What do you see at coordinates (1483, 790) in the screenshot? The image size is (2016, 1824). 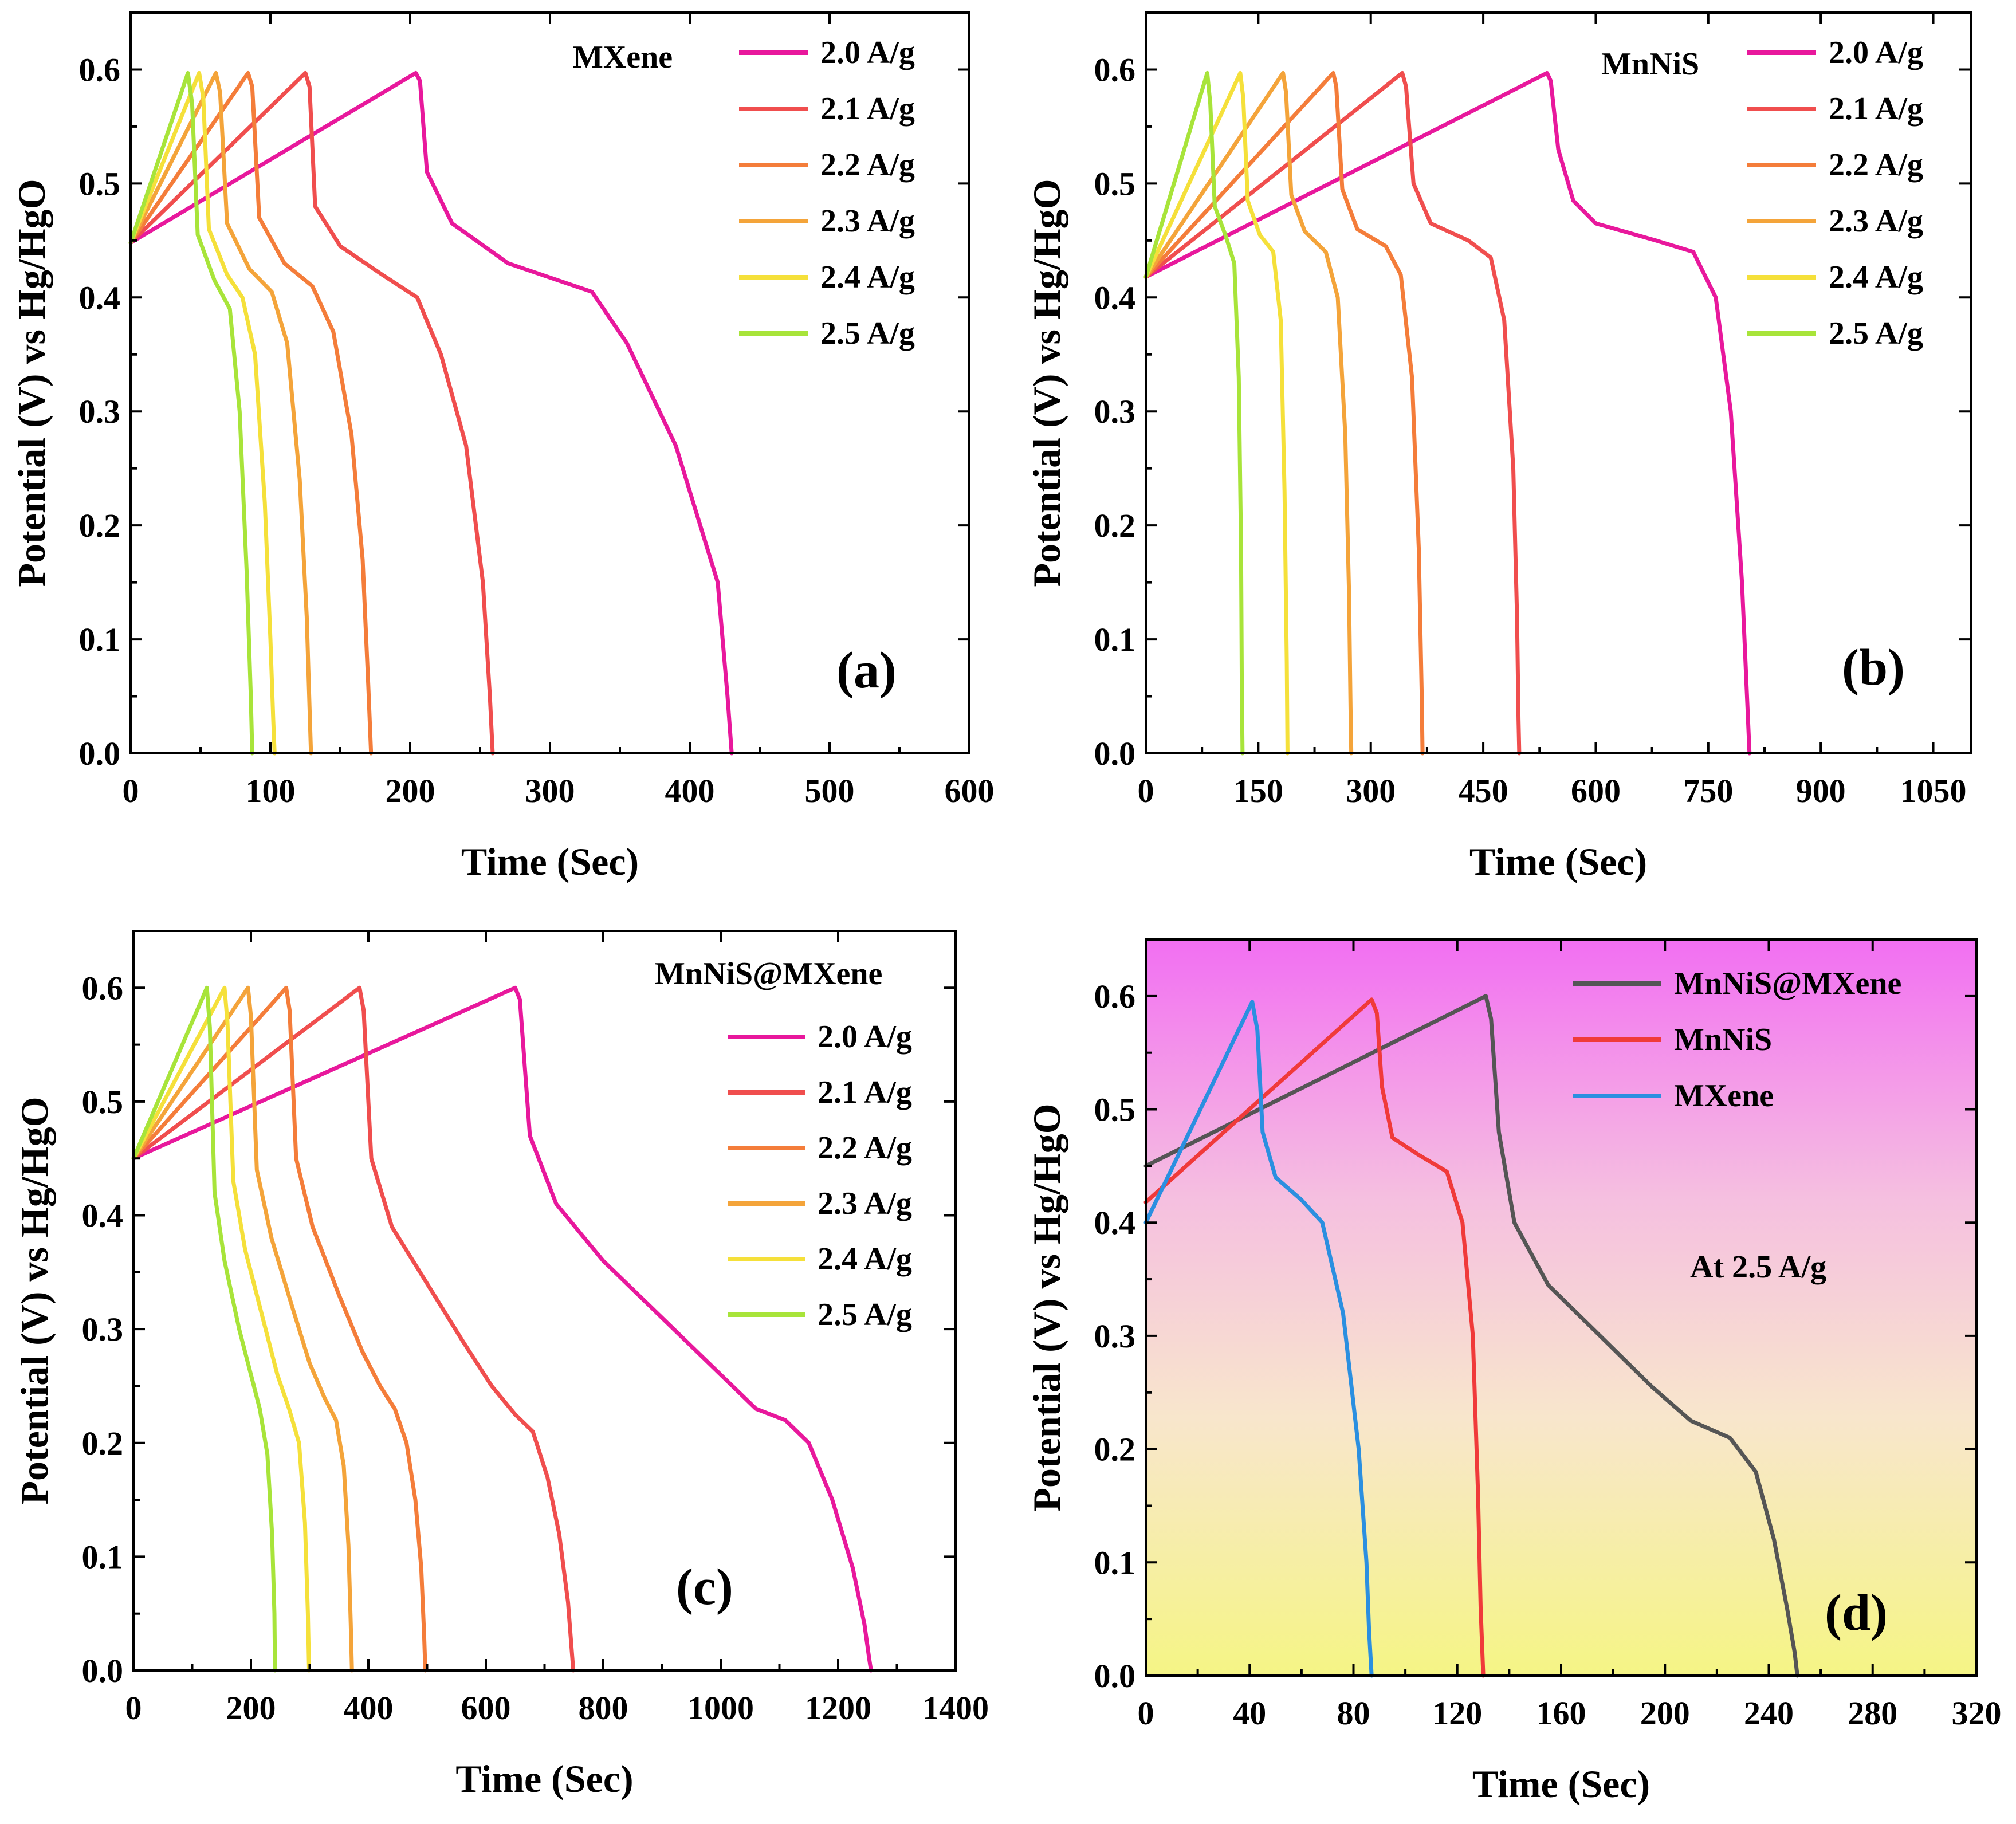 I see `x-tick-label: 450` at bounding box center [1483, 790].